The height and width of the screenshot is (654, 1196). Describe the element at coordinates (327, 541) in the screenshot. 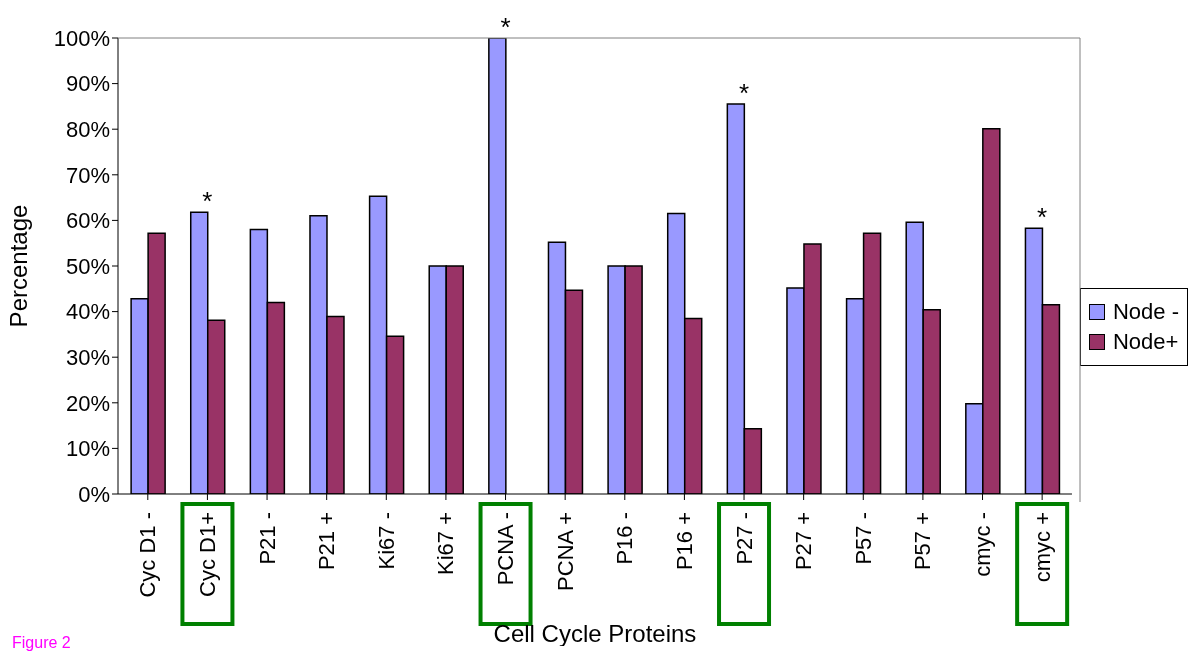

I see `x-tick-label: P21 +` at that location.